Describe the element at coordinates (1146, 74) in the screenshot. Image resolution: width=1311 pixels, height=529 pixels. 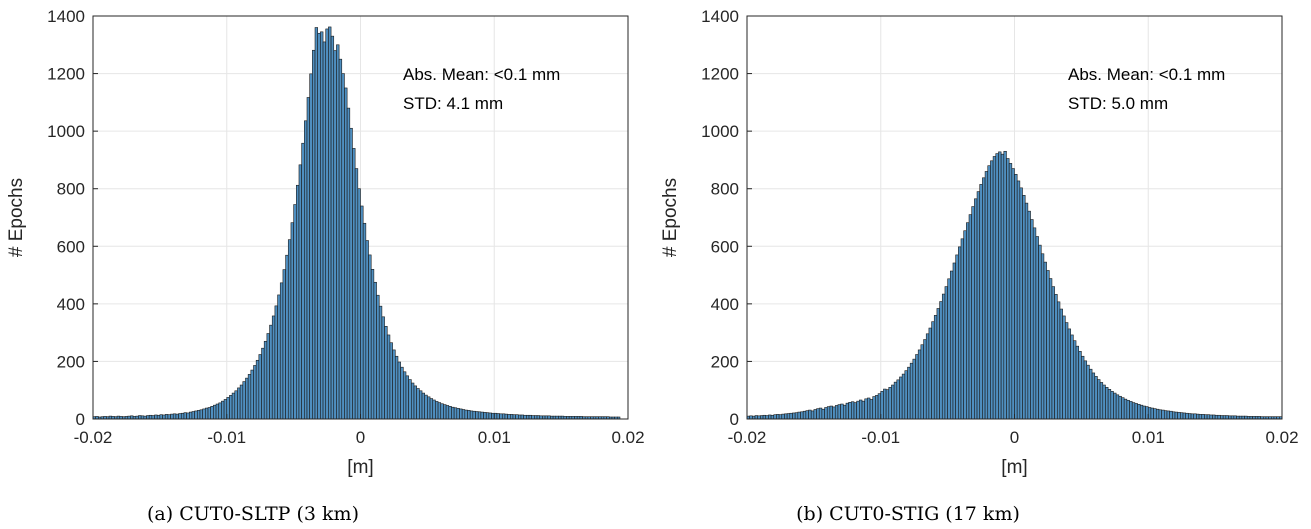
I see `stats-annotation: Abs. Mean: <0.1 mm` at that location.